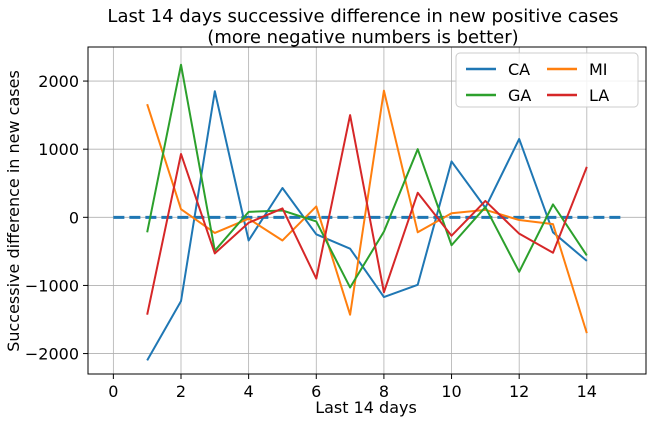 This screenshot has height=422, width=652. Describe the element at coordinates (519, 391) in the screenshot. I see `x-tick-label: 12` at that location.